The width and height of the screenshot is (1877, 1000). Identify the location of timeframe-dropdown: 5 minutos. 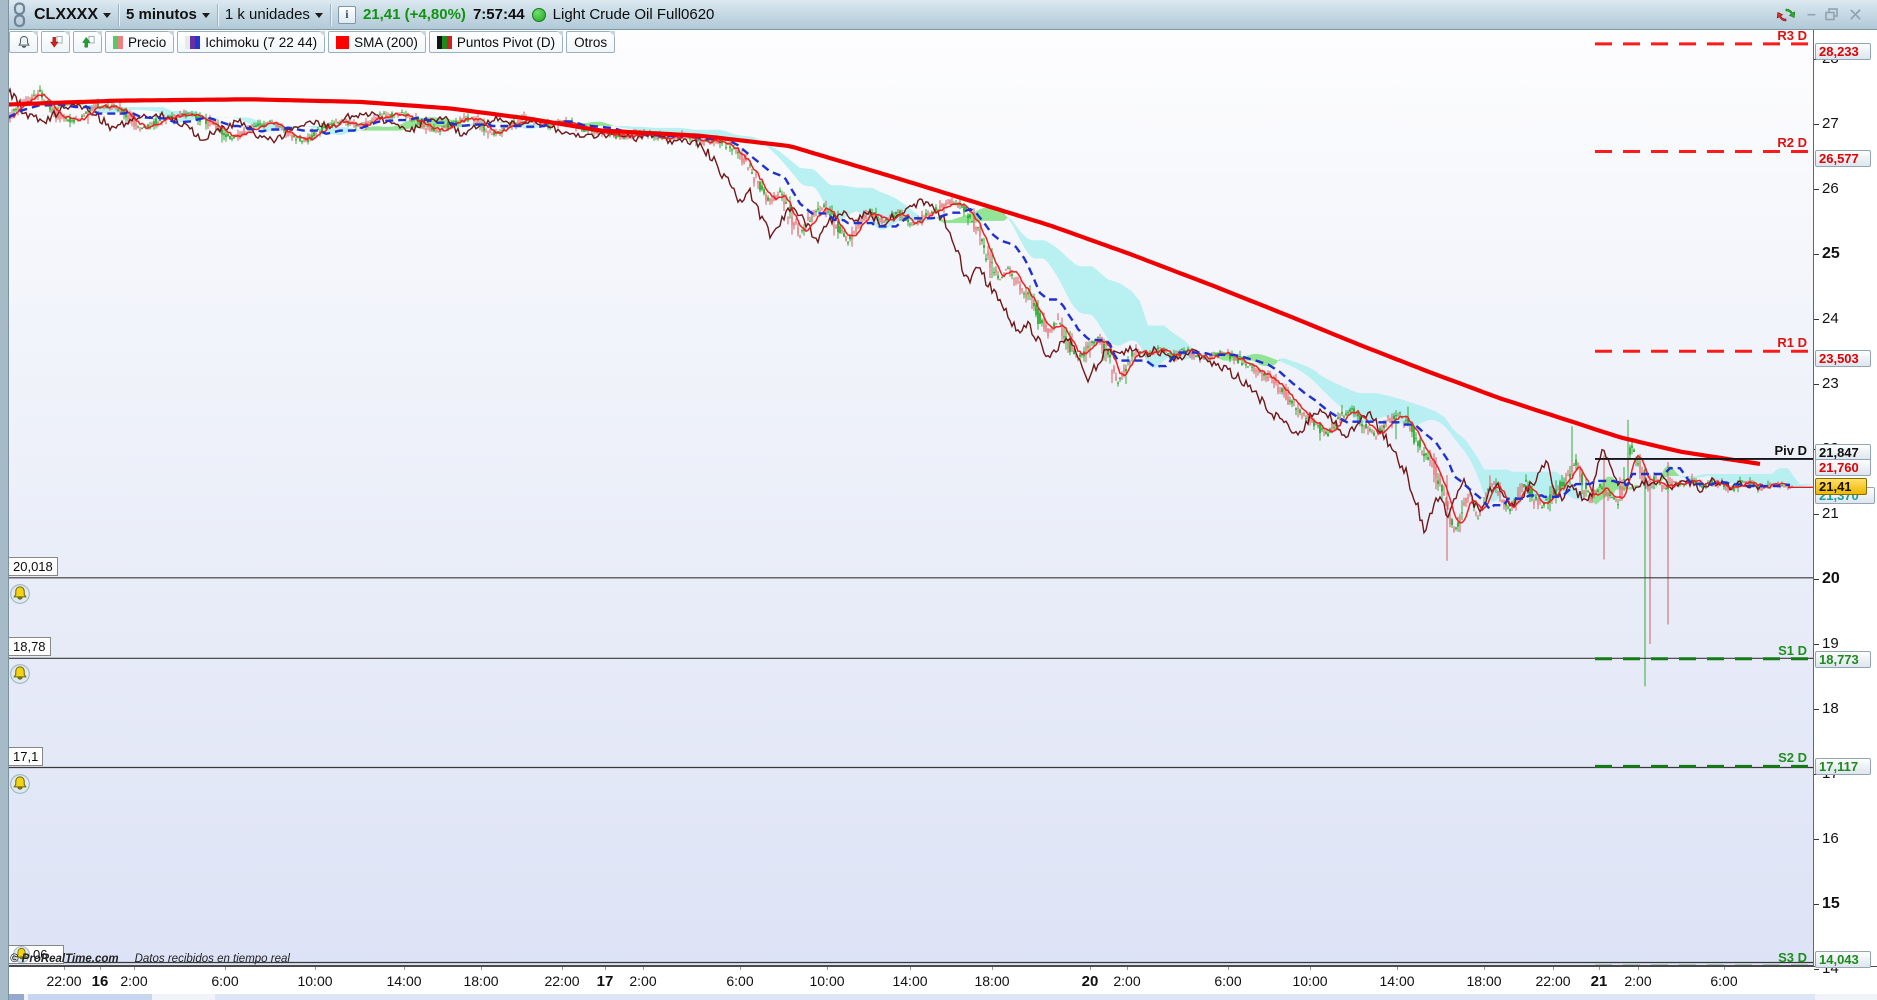
(168, 14).